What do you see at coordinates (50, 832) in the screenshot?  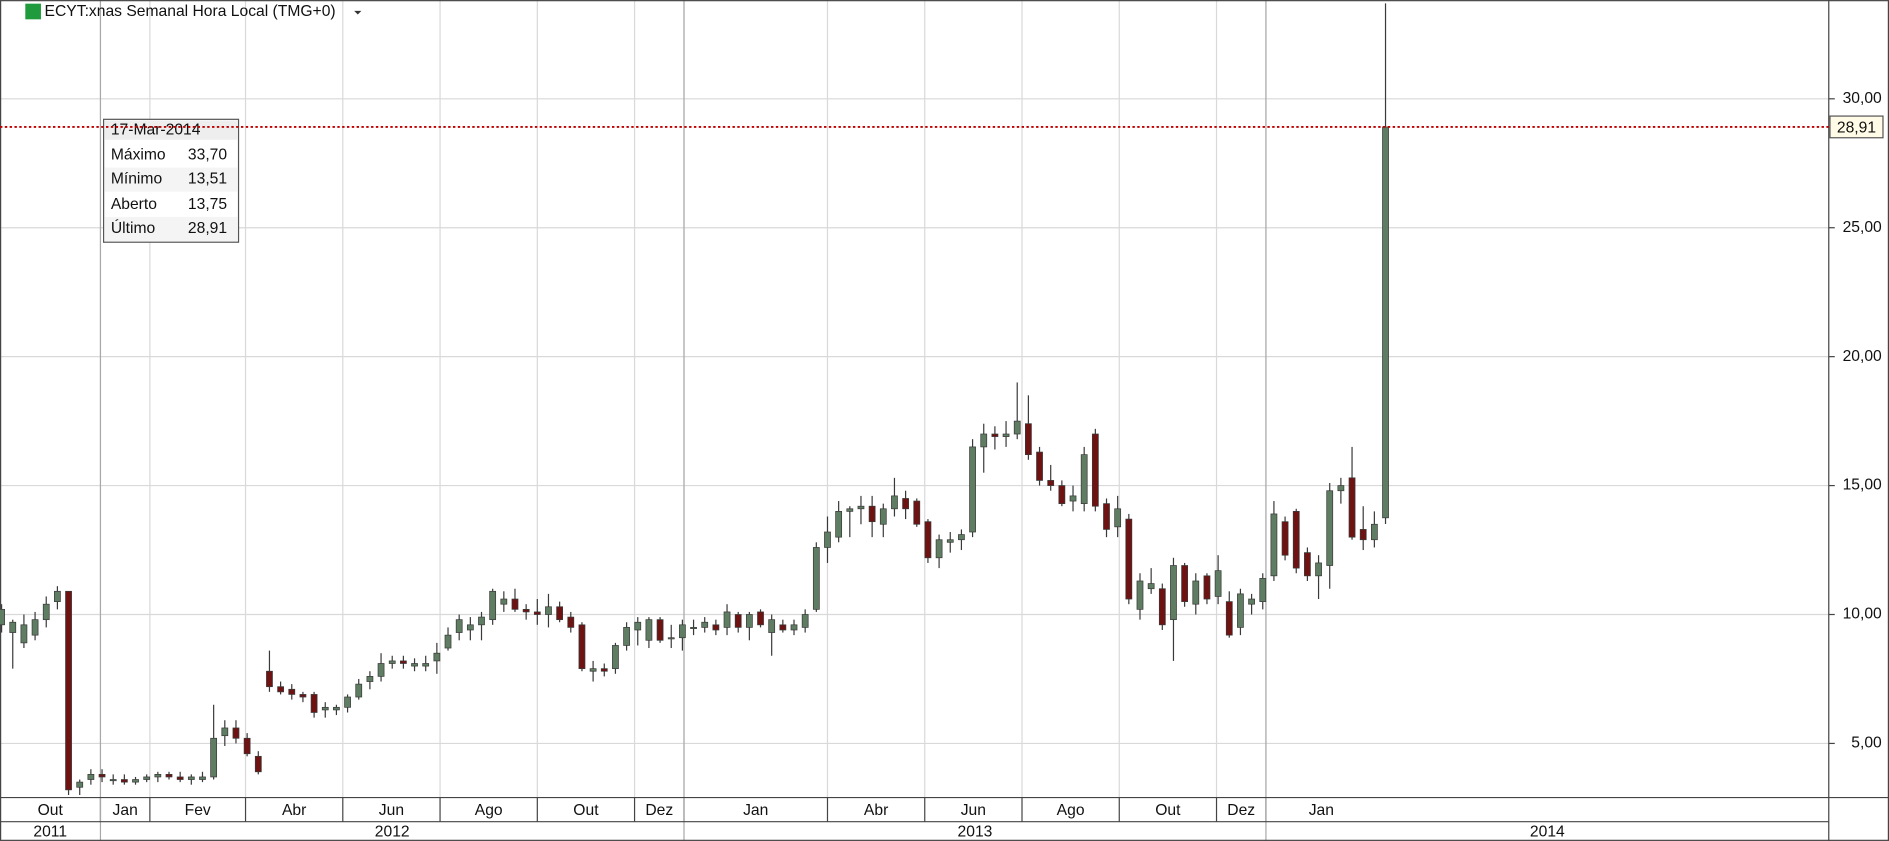 I see `year-label: 2011` at bounding box center [50, 832].